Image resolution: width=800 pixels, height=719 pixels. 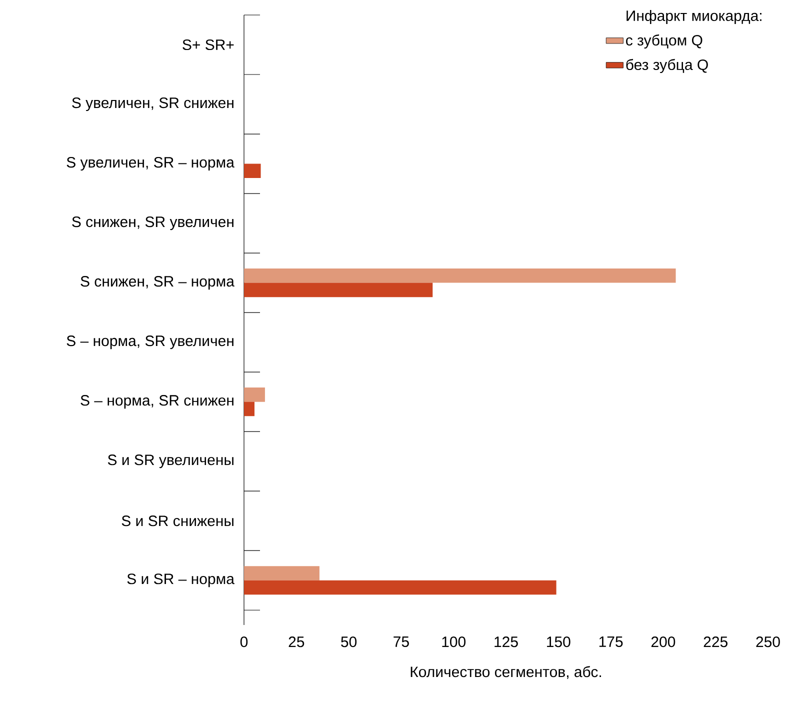 What do you see at coordinates (506, 672) in the screenshot?
I see `x-axis-title: Количество сегментов, абс.` at bounding box center [506, 672].